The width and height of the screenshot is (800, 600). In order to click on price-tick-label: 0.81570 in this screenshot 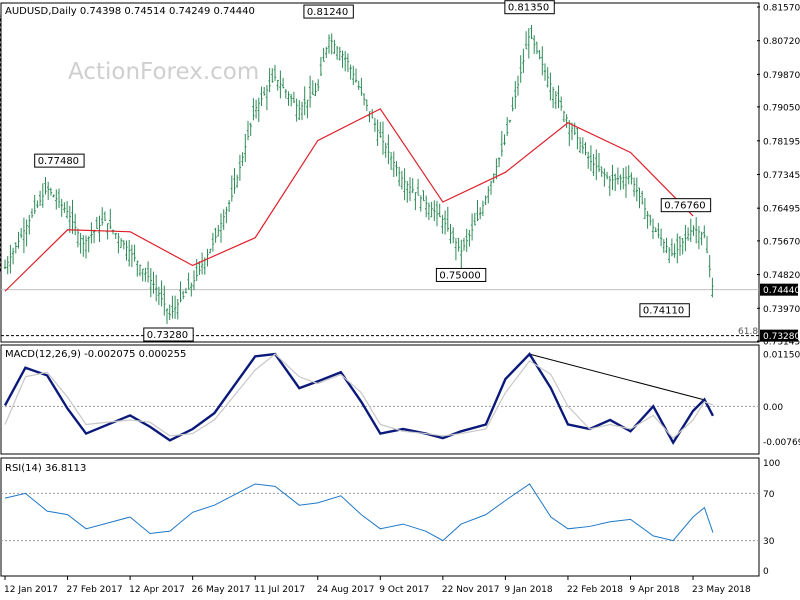, I will do `click(781, 8)`.